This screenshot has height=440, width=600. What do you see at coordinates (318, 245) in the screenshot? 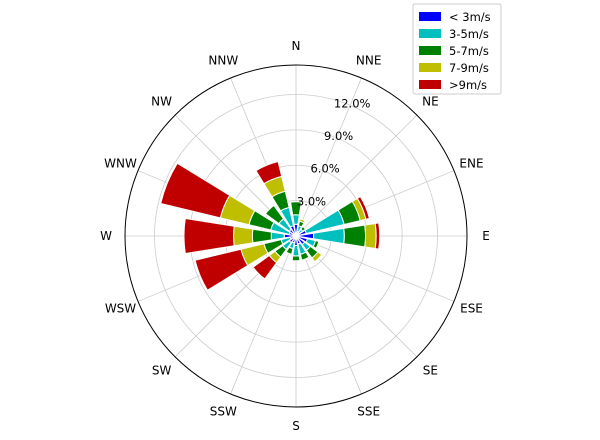
I see `bar-ese-s3` at bounding box center [318, 245].